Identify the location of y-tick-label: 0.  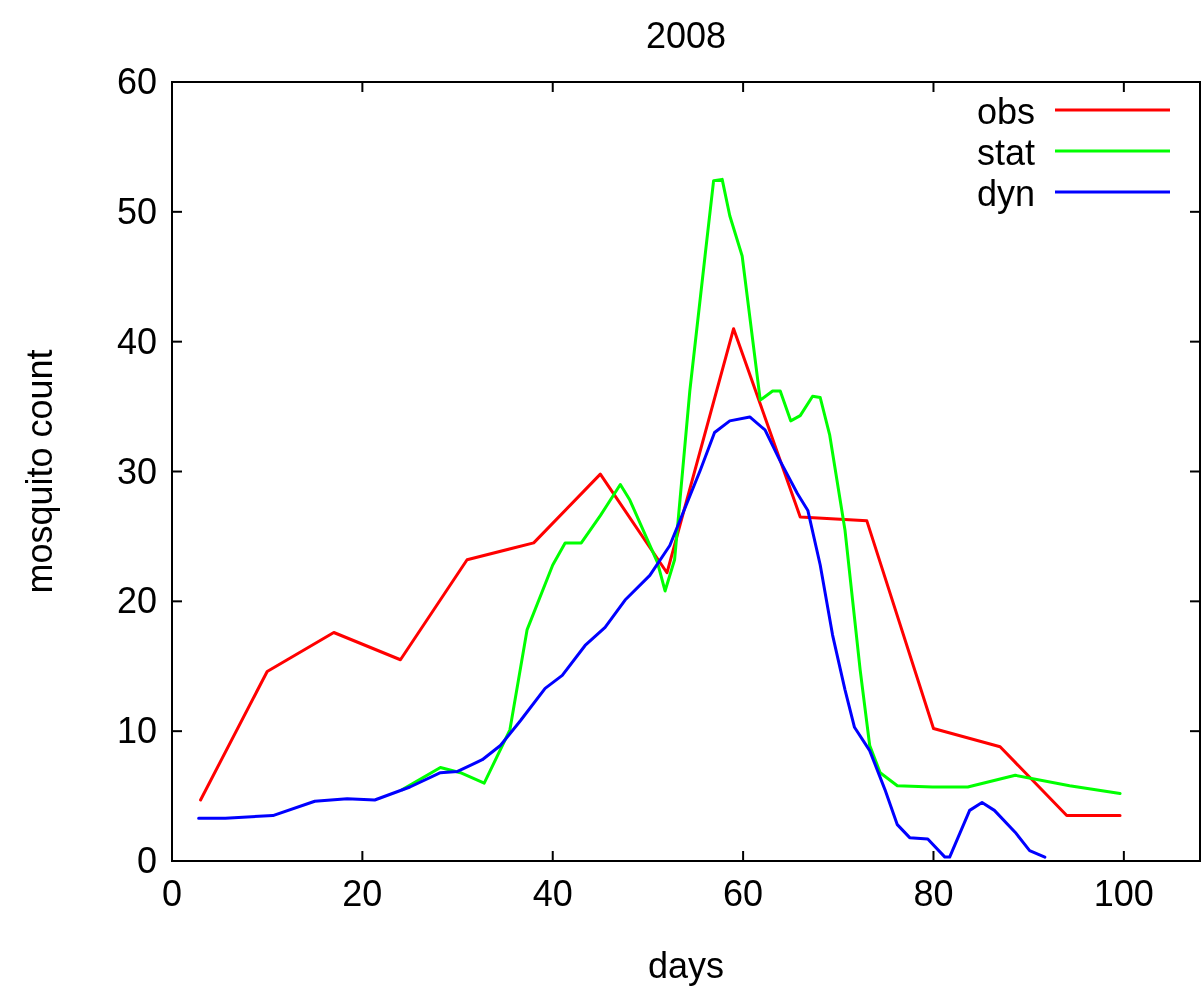
(146, 860).